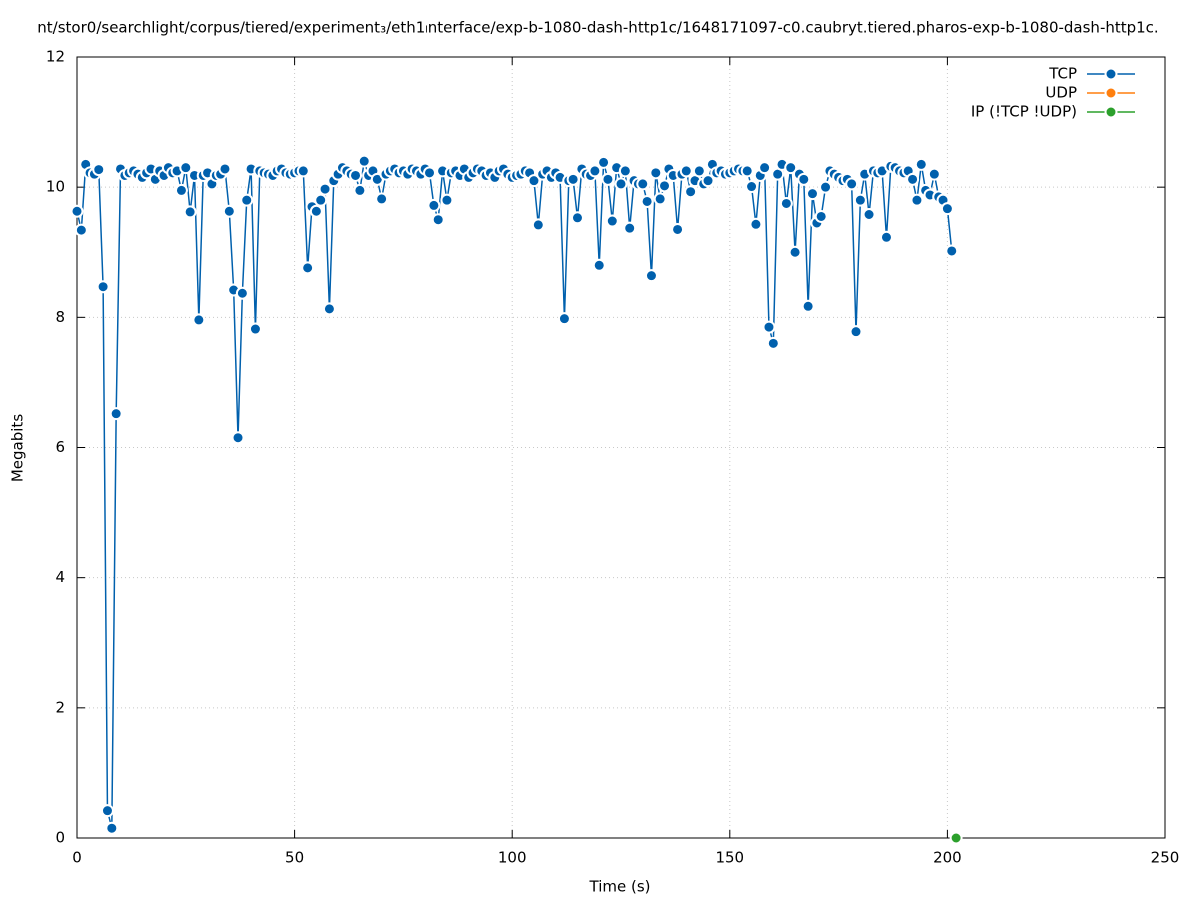 This screenshot has width=1197, height=900. Describe the element at coordinates (77, 858) in the screenshot. I see `x-tick-label: 0` at that location.